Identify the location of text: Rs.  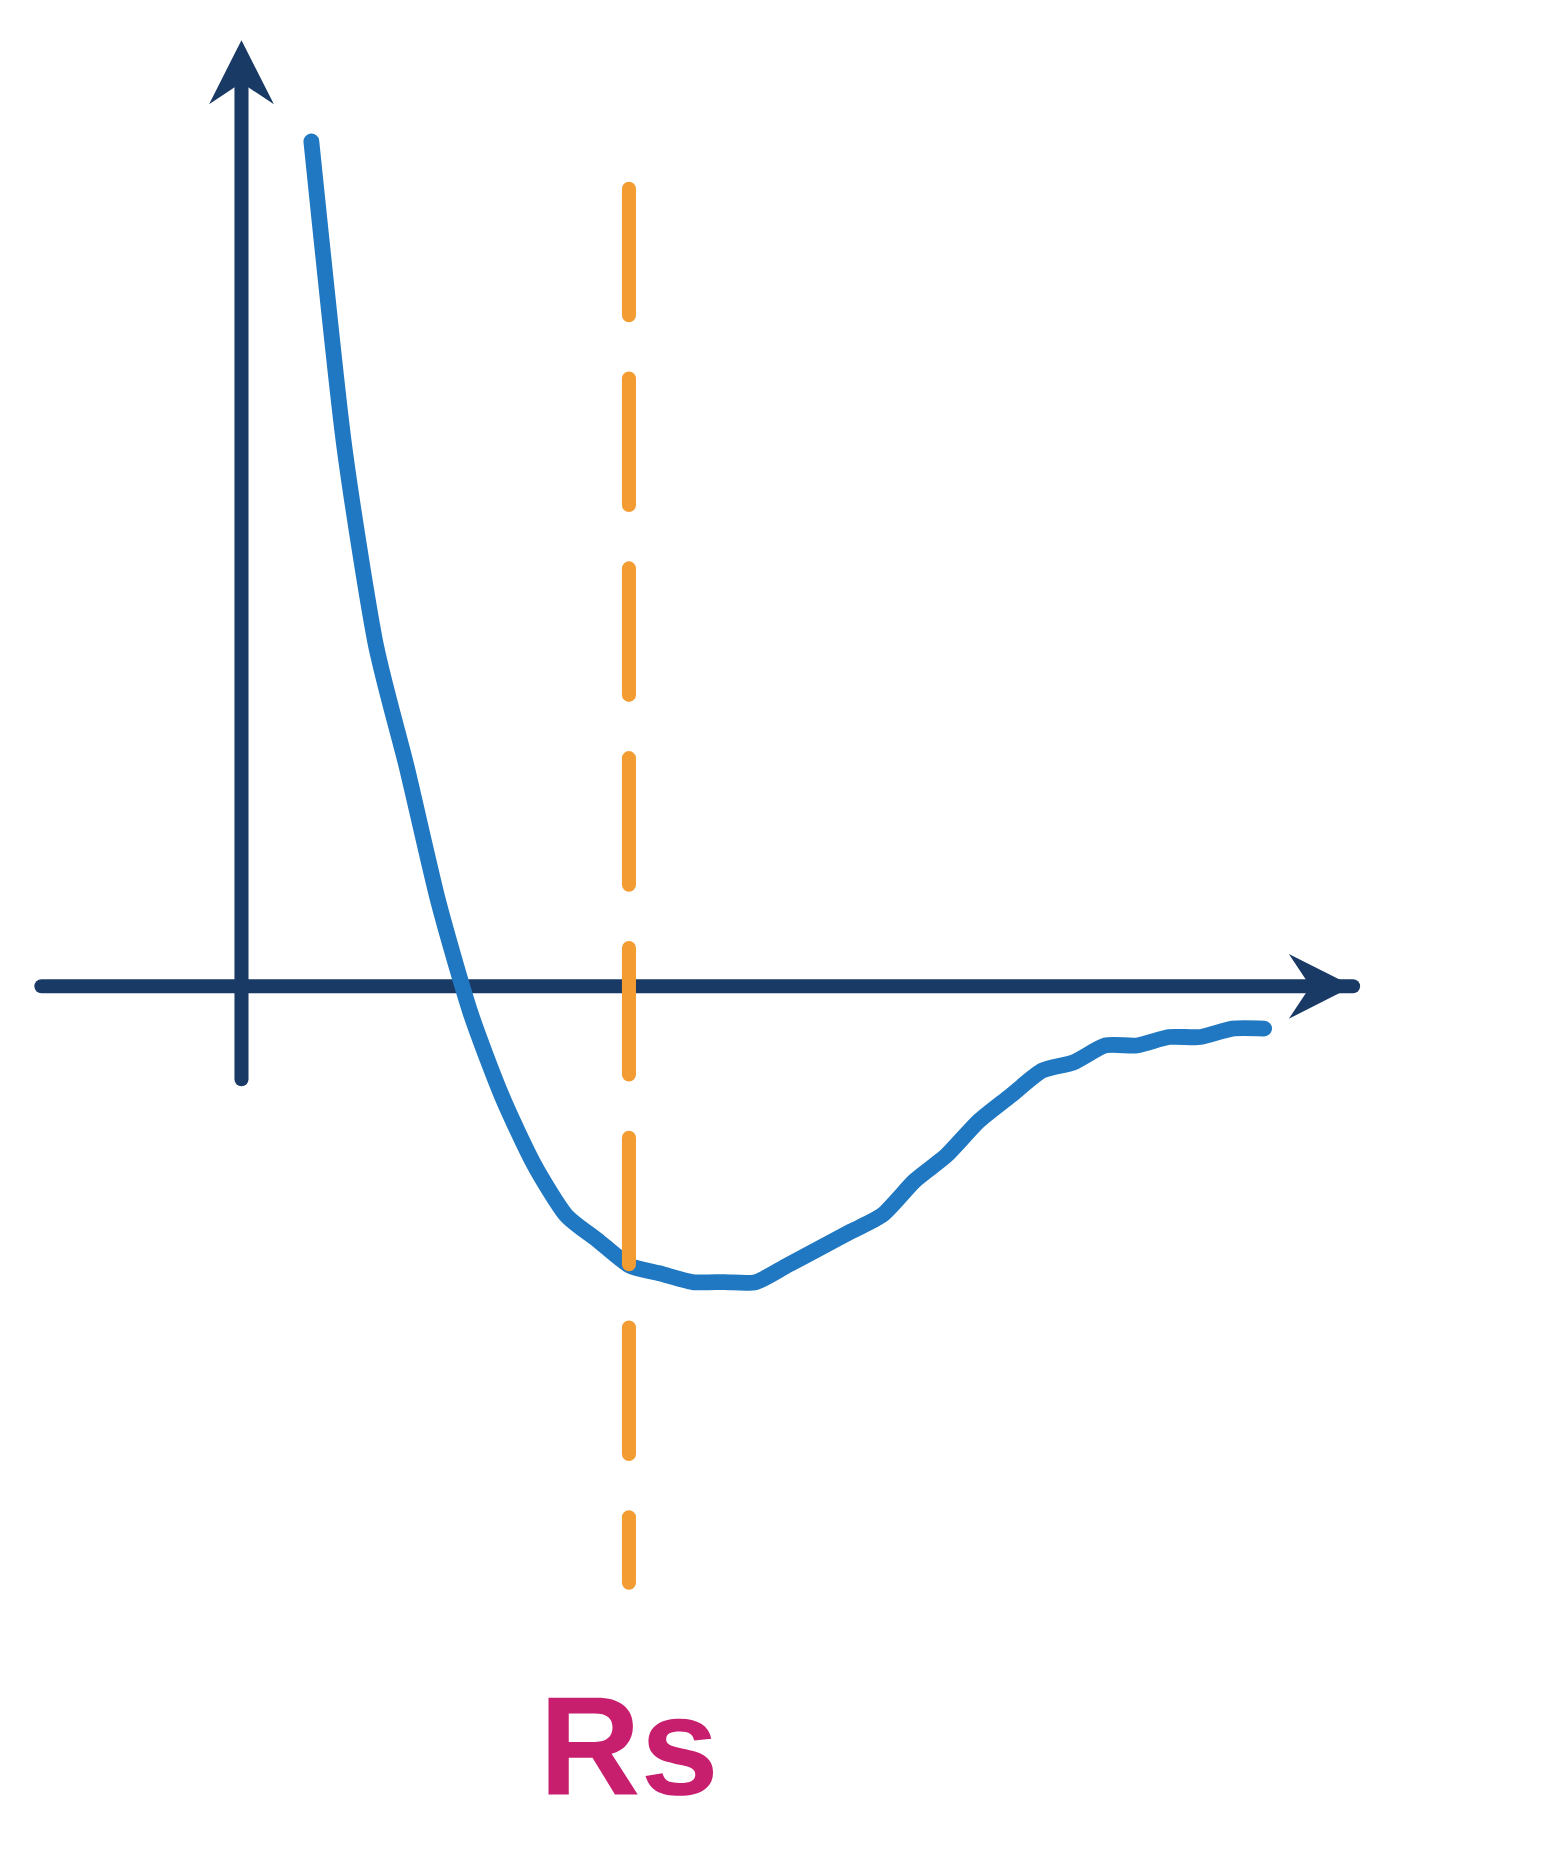
(631, 1746).